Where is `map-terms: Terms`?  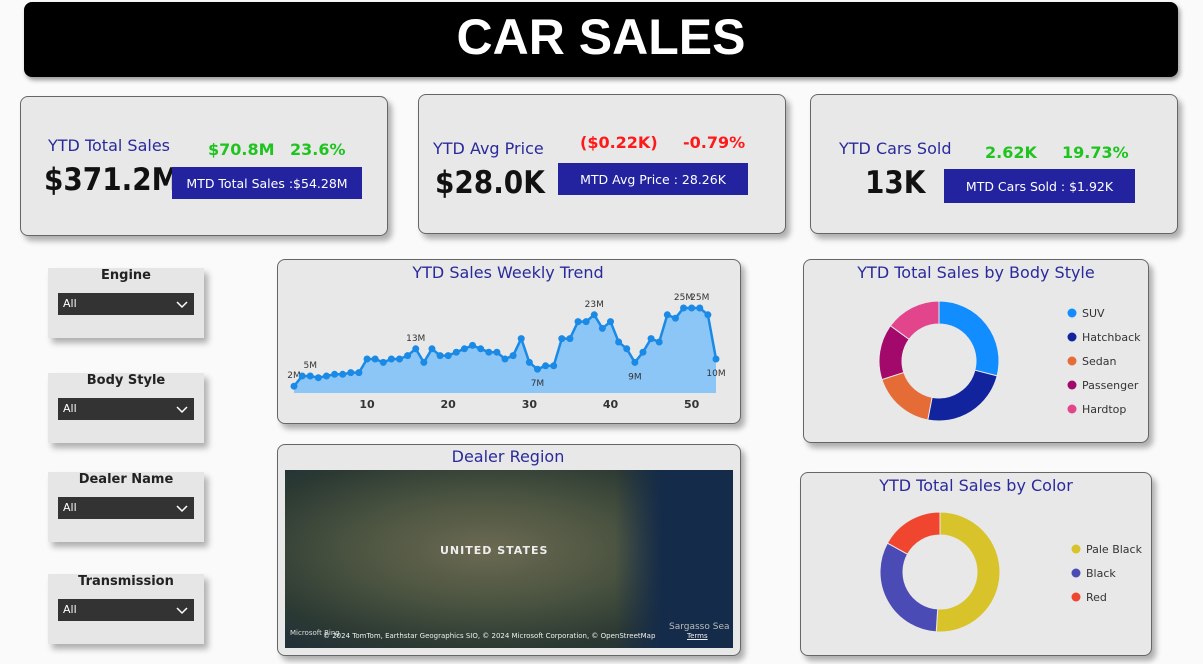 map-terms: Terms is located at coordinates (697, 636).